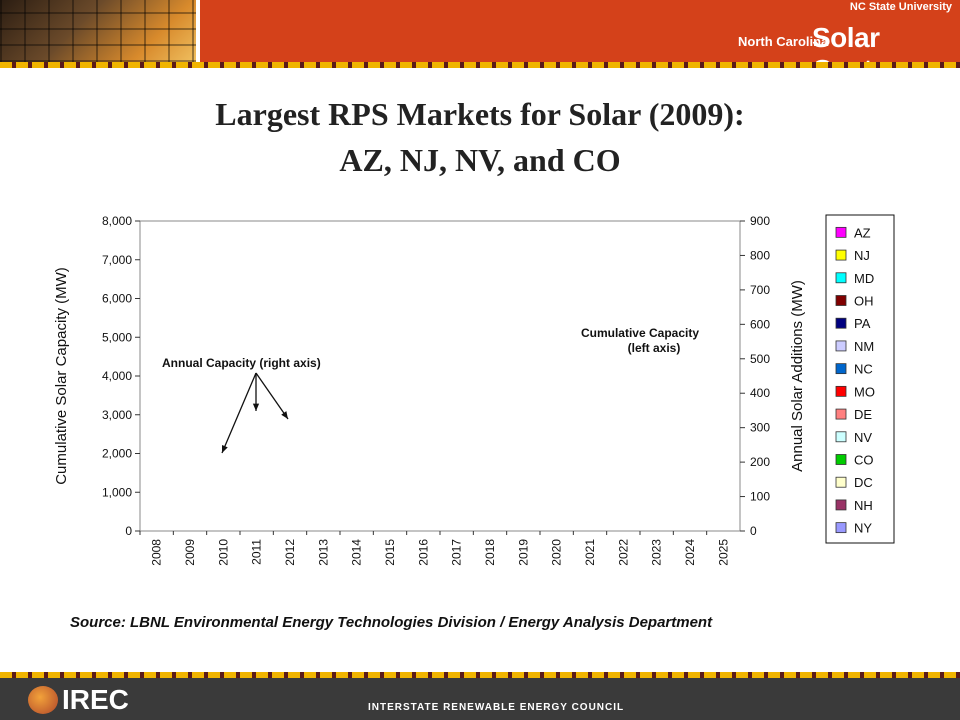 The image size is (960, 720). Describe the element at coordinates (480, 160) in the screenshot. I see `slide-title-line2: AZ, NJ, NV, and CO` at that location.